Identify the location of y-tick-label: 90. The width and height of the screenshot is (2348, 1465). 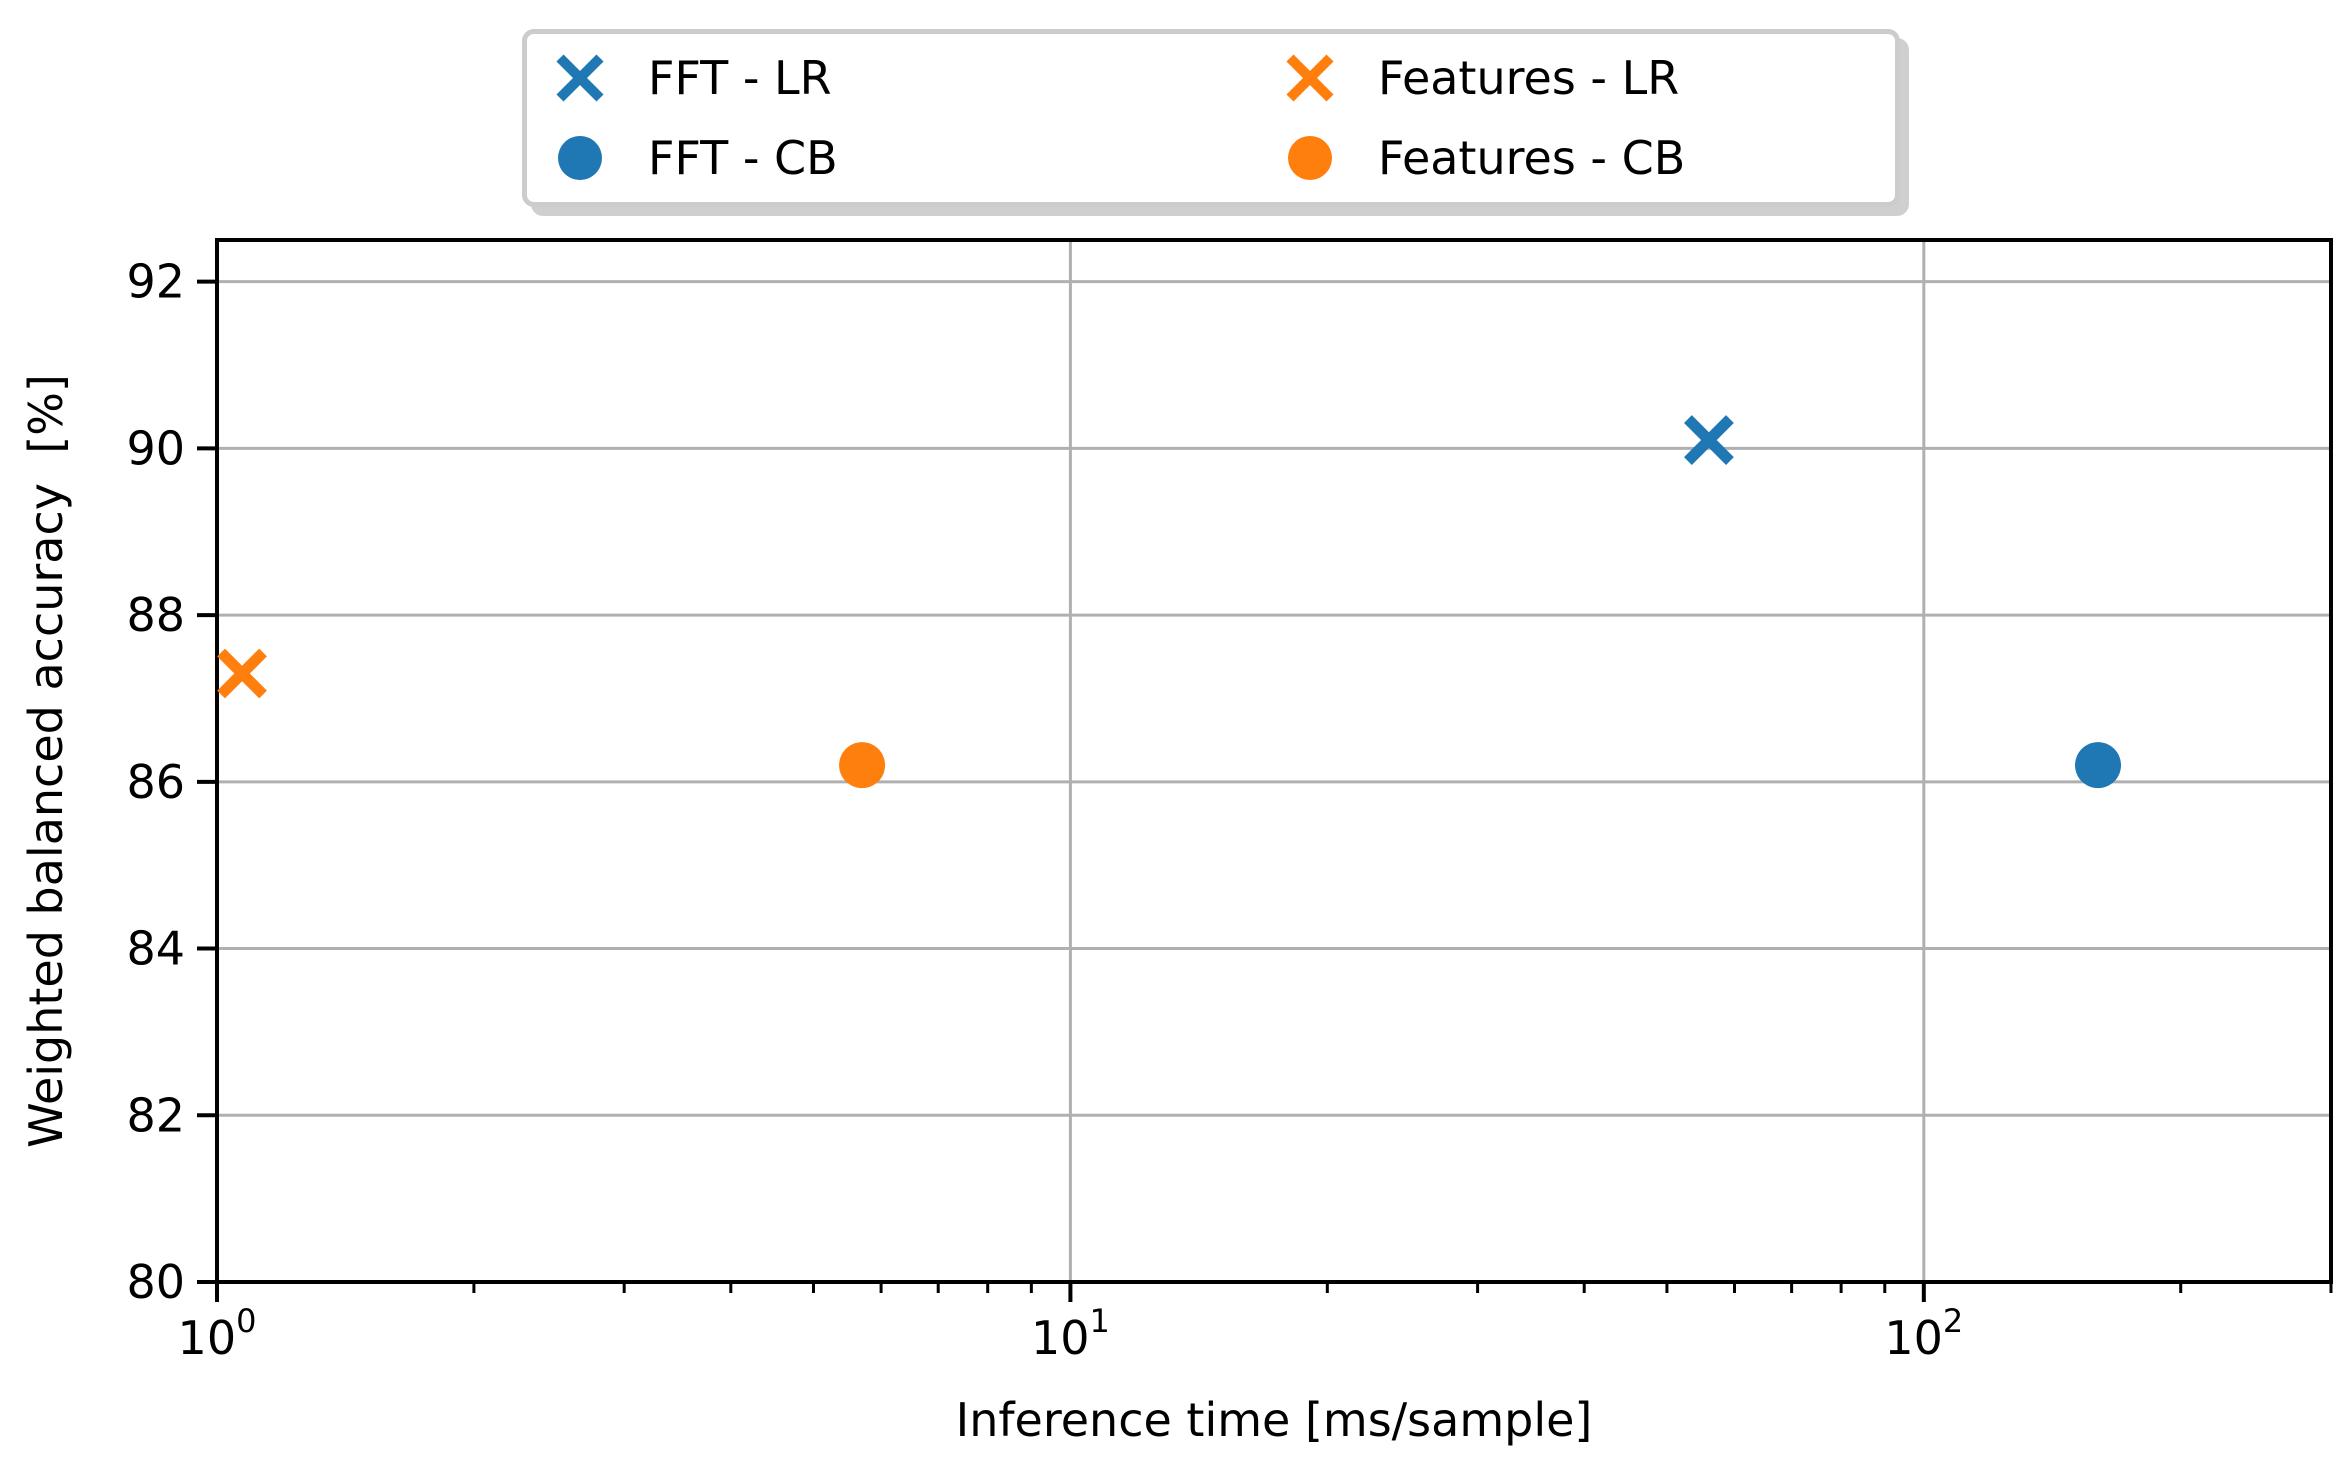
(155, 448).